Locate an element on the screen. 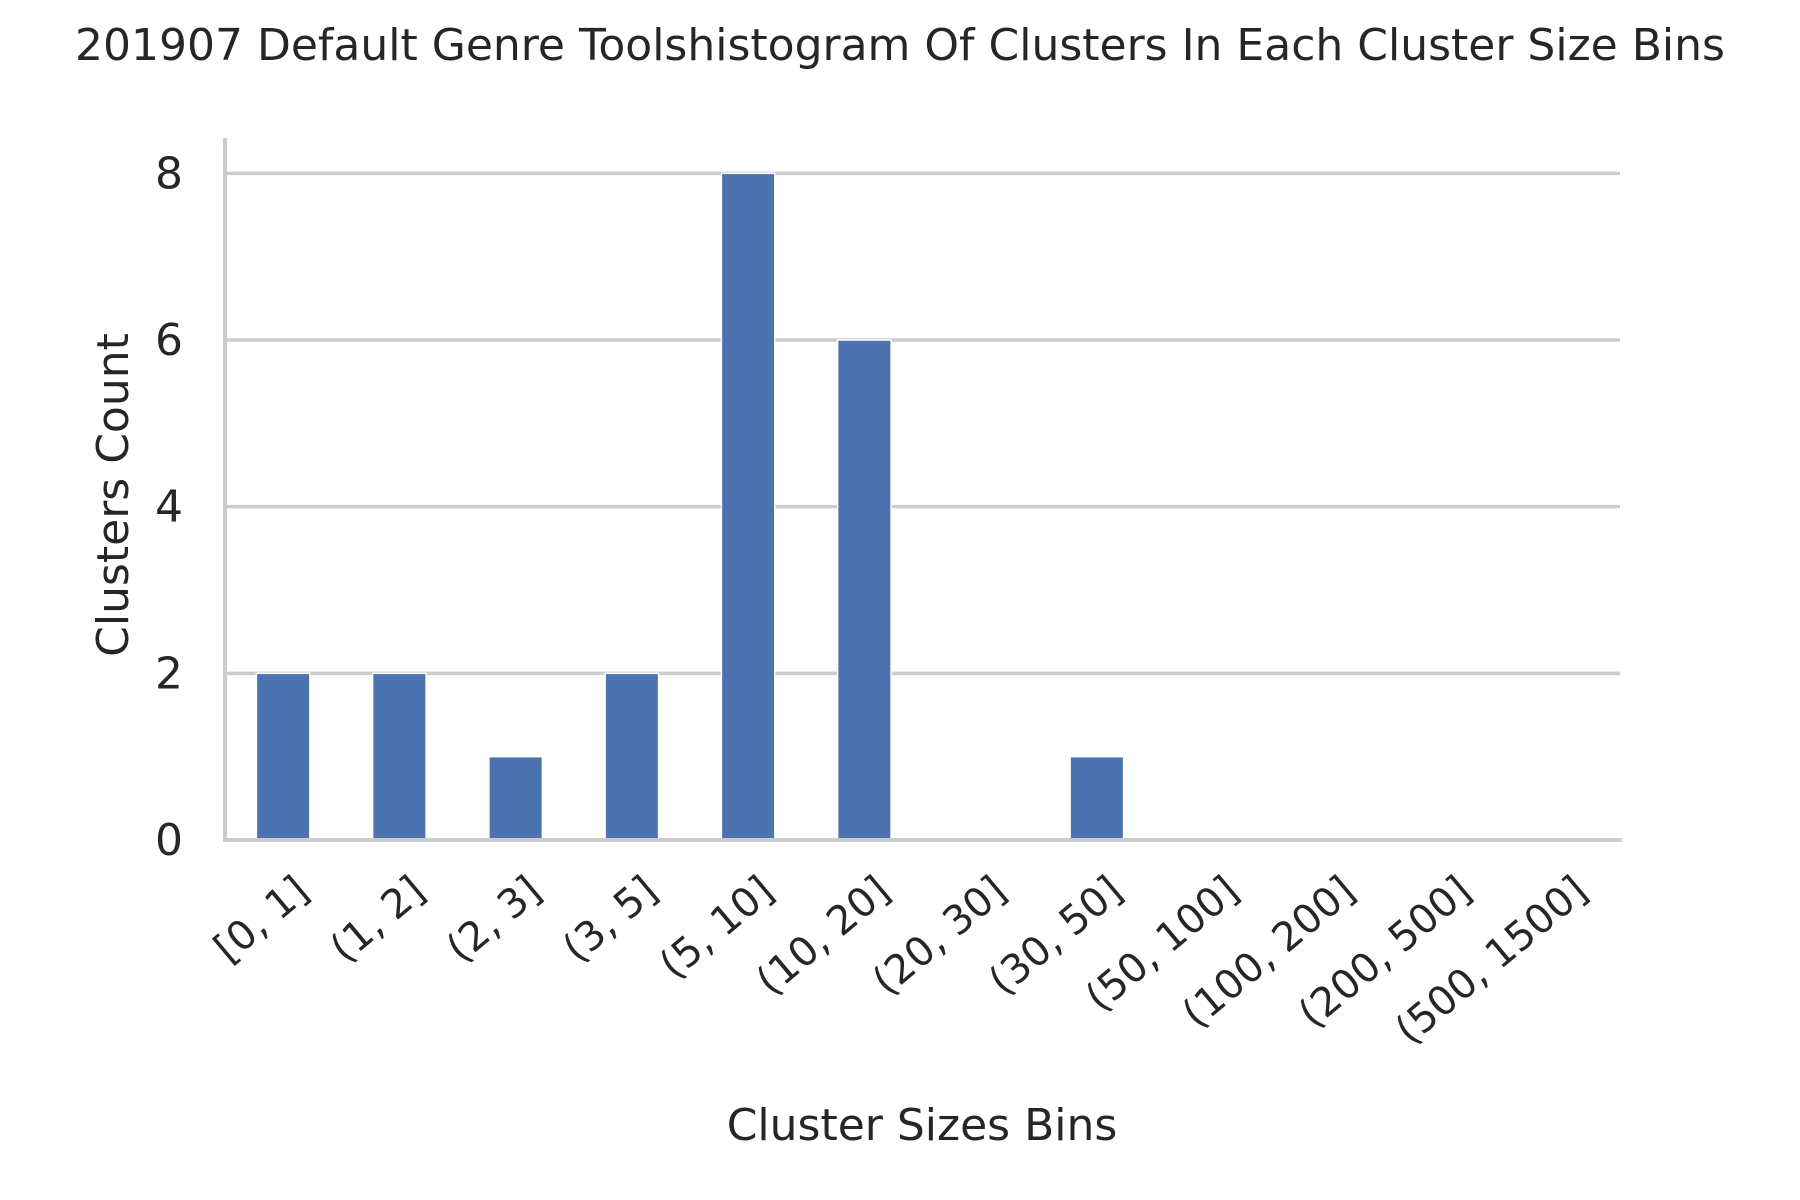  y-axis-label: Clusters Count is located at coordinates (113, 495).